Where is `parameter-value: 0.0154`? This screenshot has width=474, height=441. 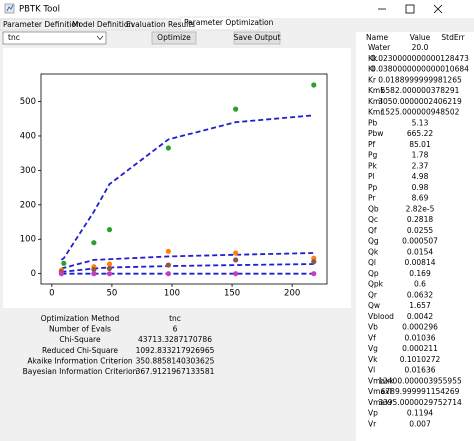 parameter-value: 0.0154 is located at coordinates (420, 251).